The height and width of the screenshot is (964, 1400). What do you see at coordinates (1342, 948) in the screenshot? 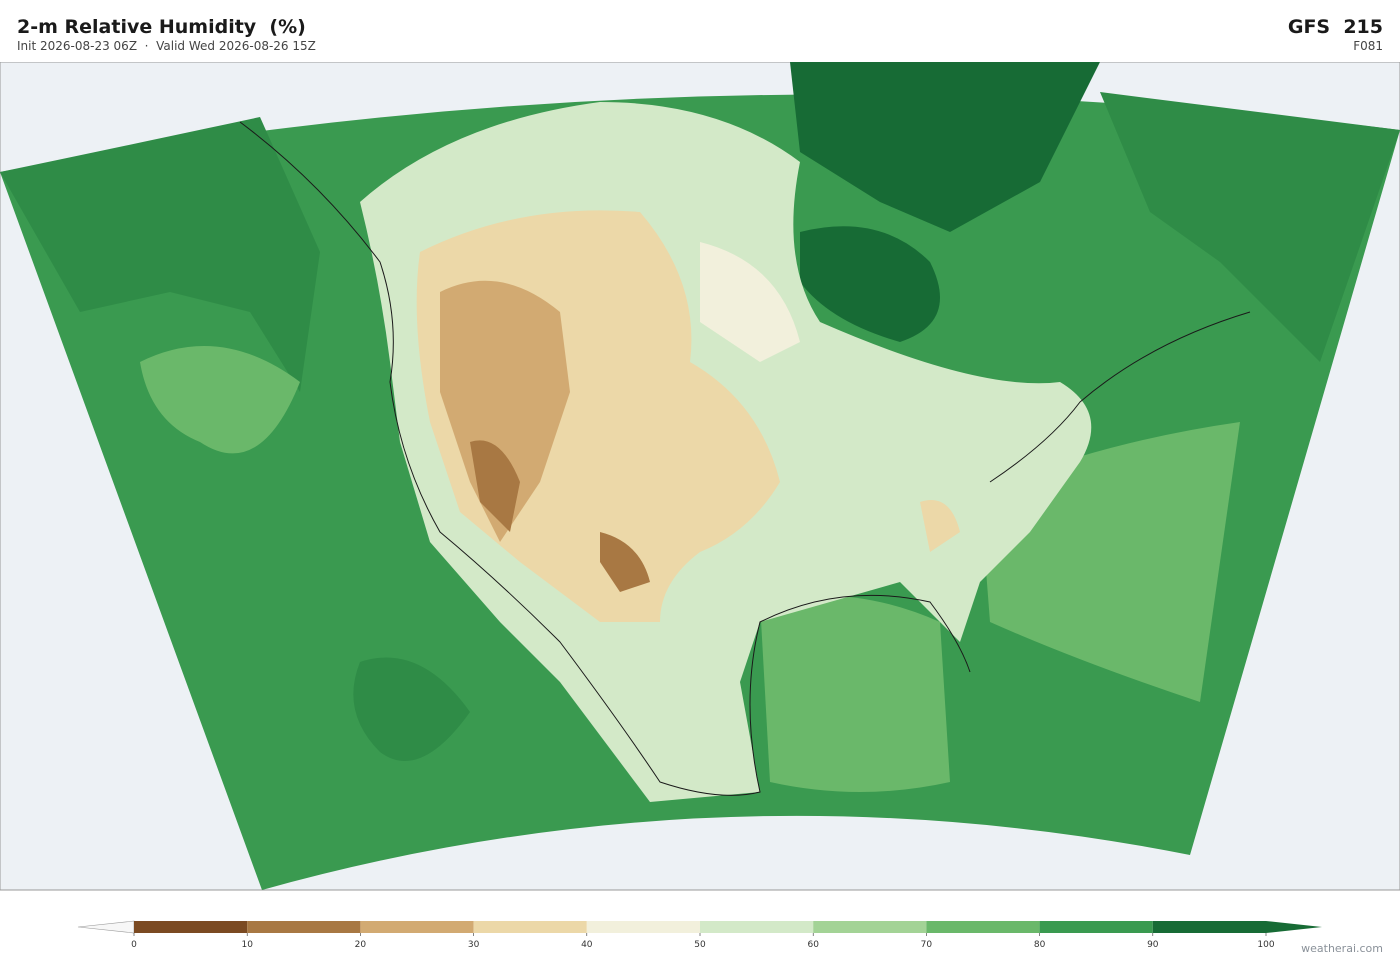
I see `credit: weatherai.com` at bounding box center [1342, 948].